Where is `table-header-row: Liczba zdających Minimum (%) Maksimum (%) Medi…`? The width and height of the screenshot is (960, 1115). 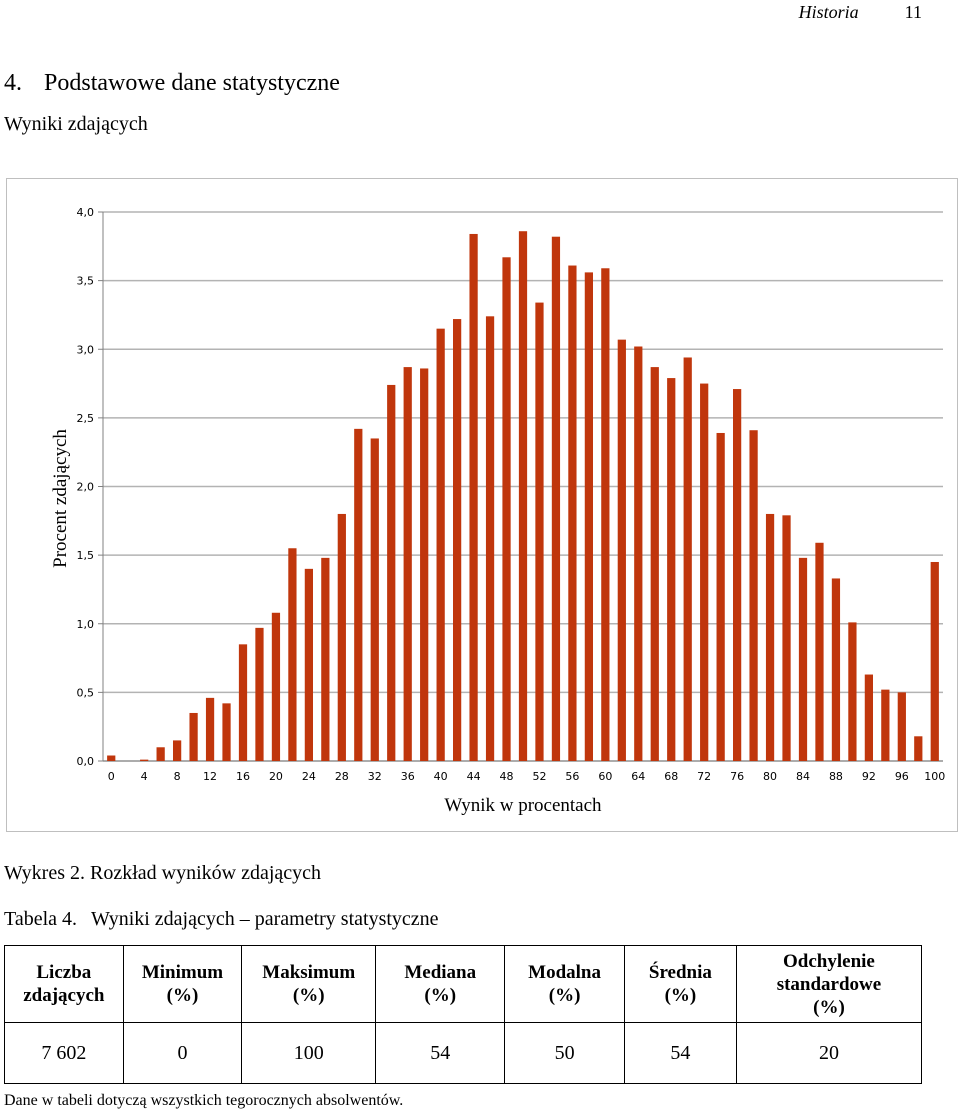
table-header-row: Liczba zdających Minimum (%) Maksimum (%) Medi… is located at coordinates (463, 984).